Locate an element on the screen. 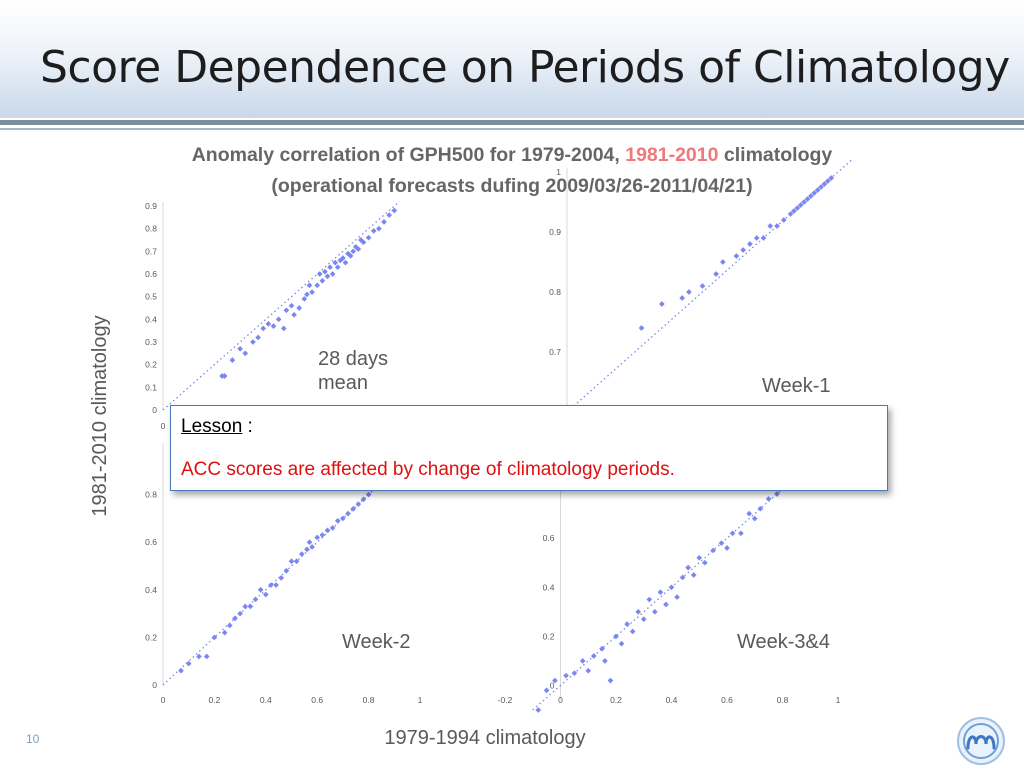 This screenshot has height=768, width=1024. chart-1-ytick-label: 0.1 is located at coordinates (151, 387).